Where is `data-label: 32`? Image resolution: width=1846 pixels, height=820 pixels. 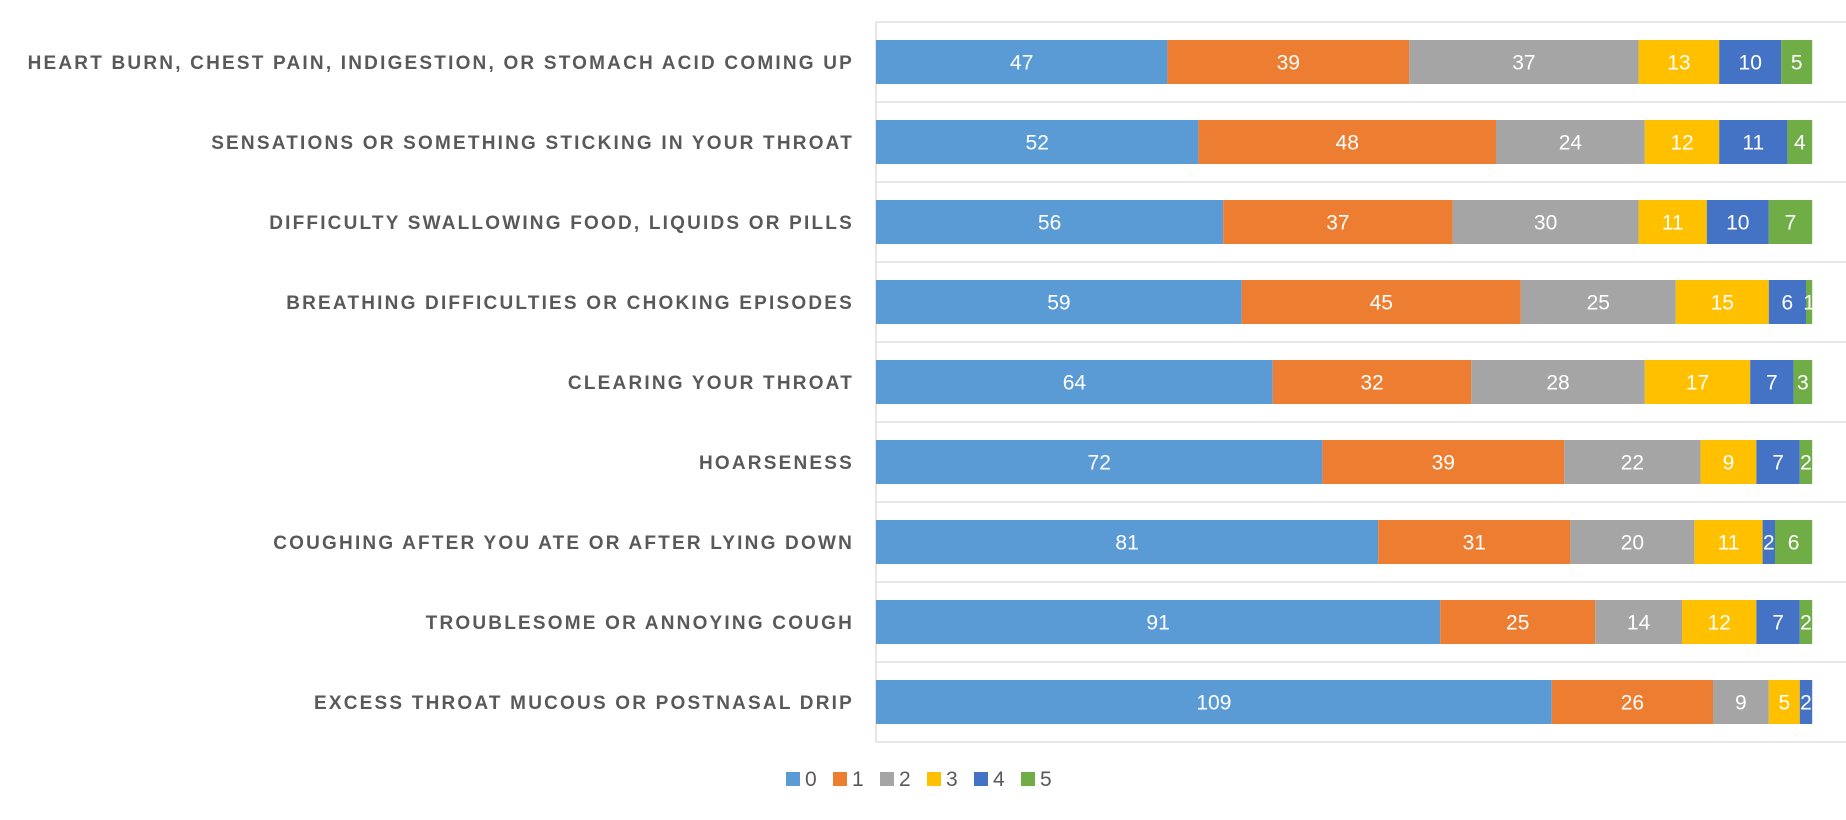 data-label: 32 is located at coordinates (1371, 383).